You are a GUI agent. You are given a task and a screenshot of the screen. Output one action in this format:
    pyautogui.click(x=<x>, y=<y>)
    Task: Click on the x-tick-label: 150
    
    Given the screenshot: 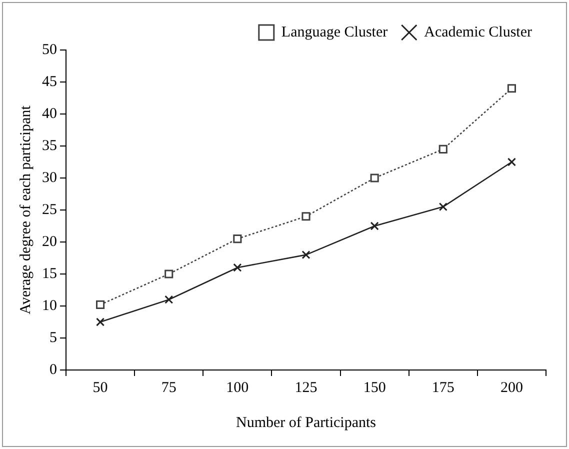 What is the action you would take?
    pyautogui.click(x=374, y=388)
    